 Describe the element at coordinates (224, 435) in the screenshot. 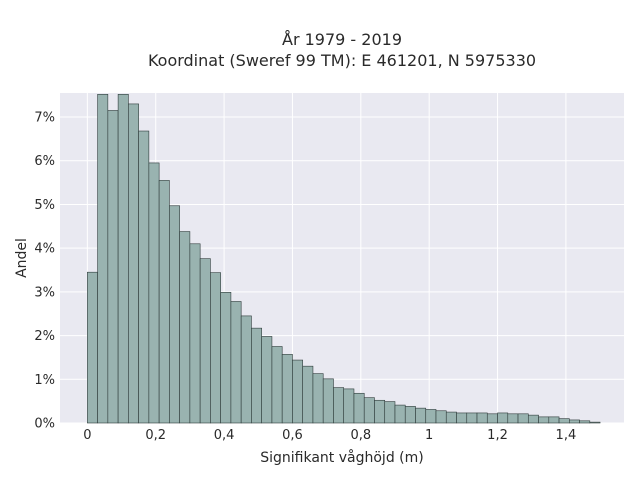

I see `x-tick-label: 0,4` at that location.